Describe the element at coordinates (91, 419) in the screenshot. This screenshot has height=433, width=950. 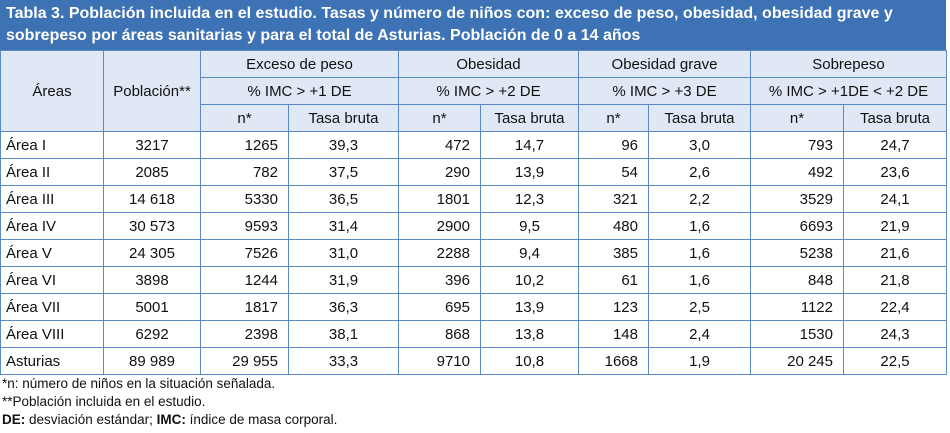
I see `footnote-text: desviación estándar;` at that location.